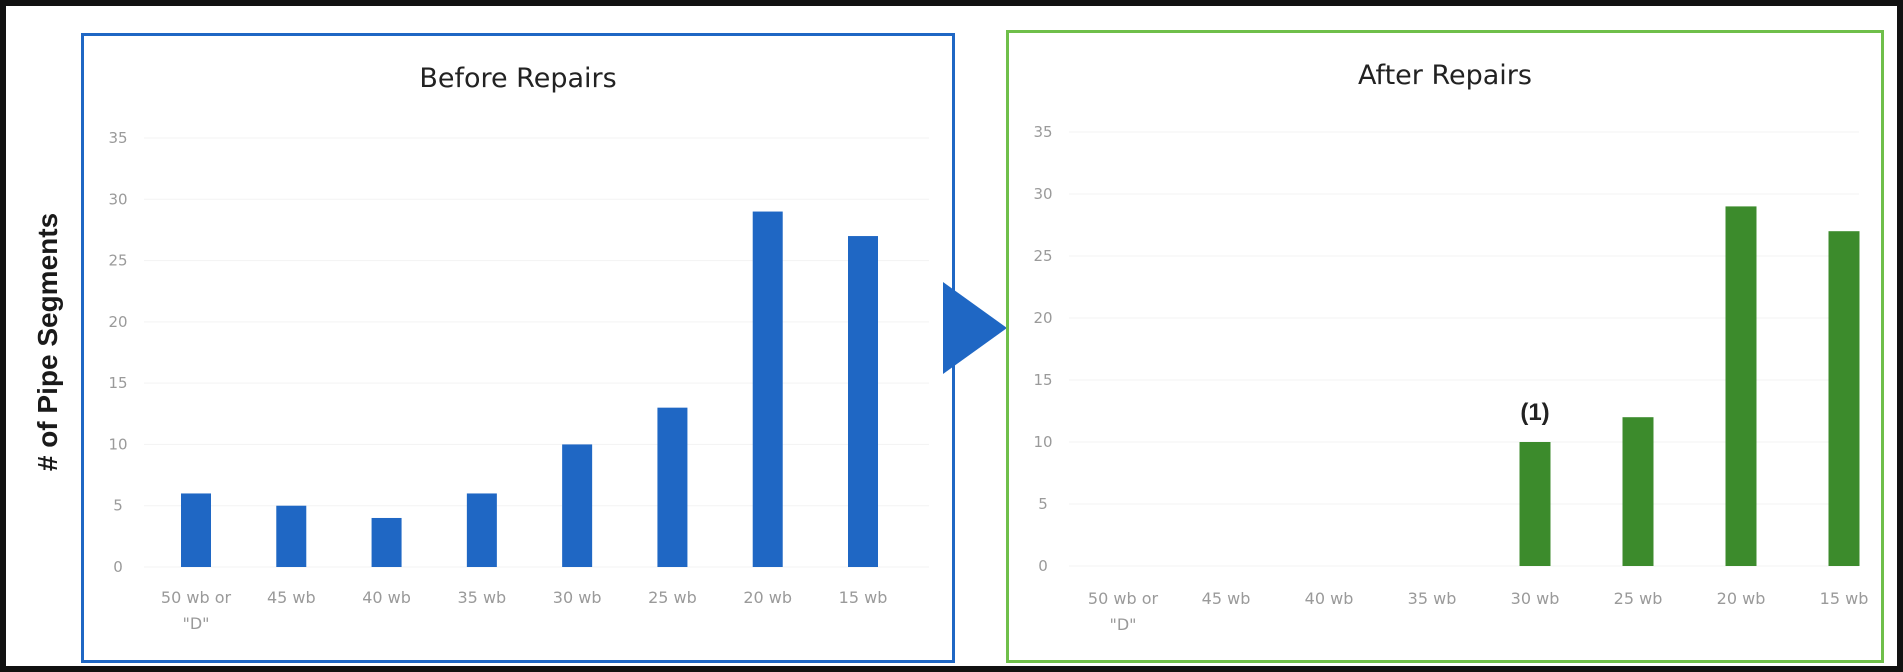 This screenshot has height=672, width=1903. Describe the element at coordinates (517, 78) in the screenshot. I see `chart-title: Before Repairs` at that location.